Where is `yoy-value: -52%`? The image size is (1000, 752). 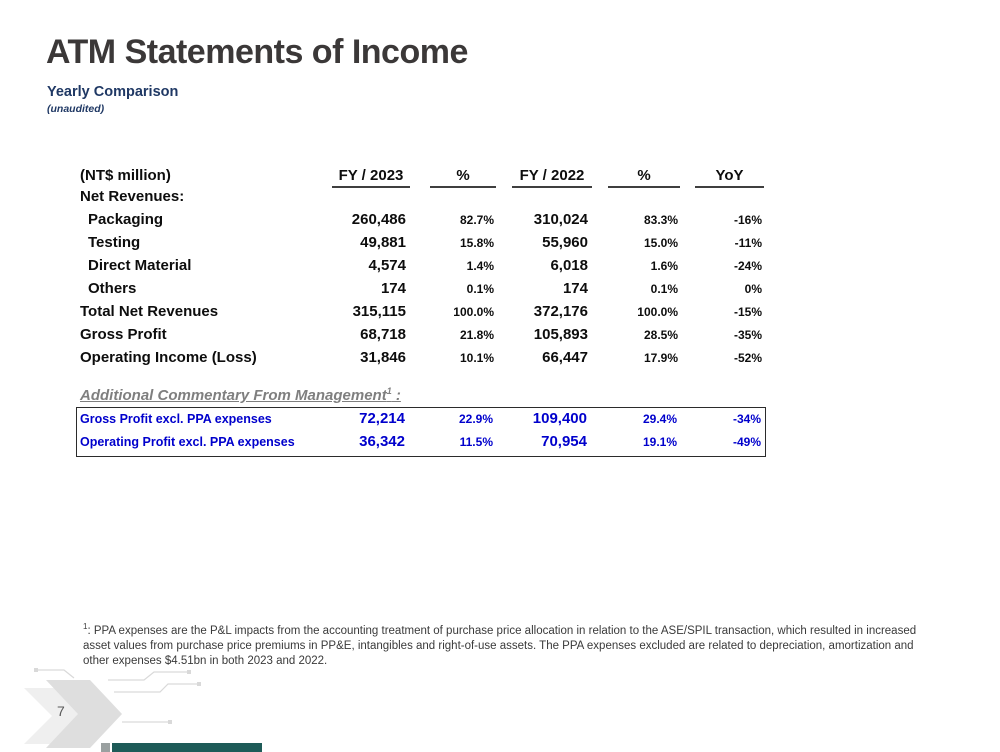 yoy-value: -52% is located at coordinates (747, 358).